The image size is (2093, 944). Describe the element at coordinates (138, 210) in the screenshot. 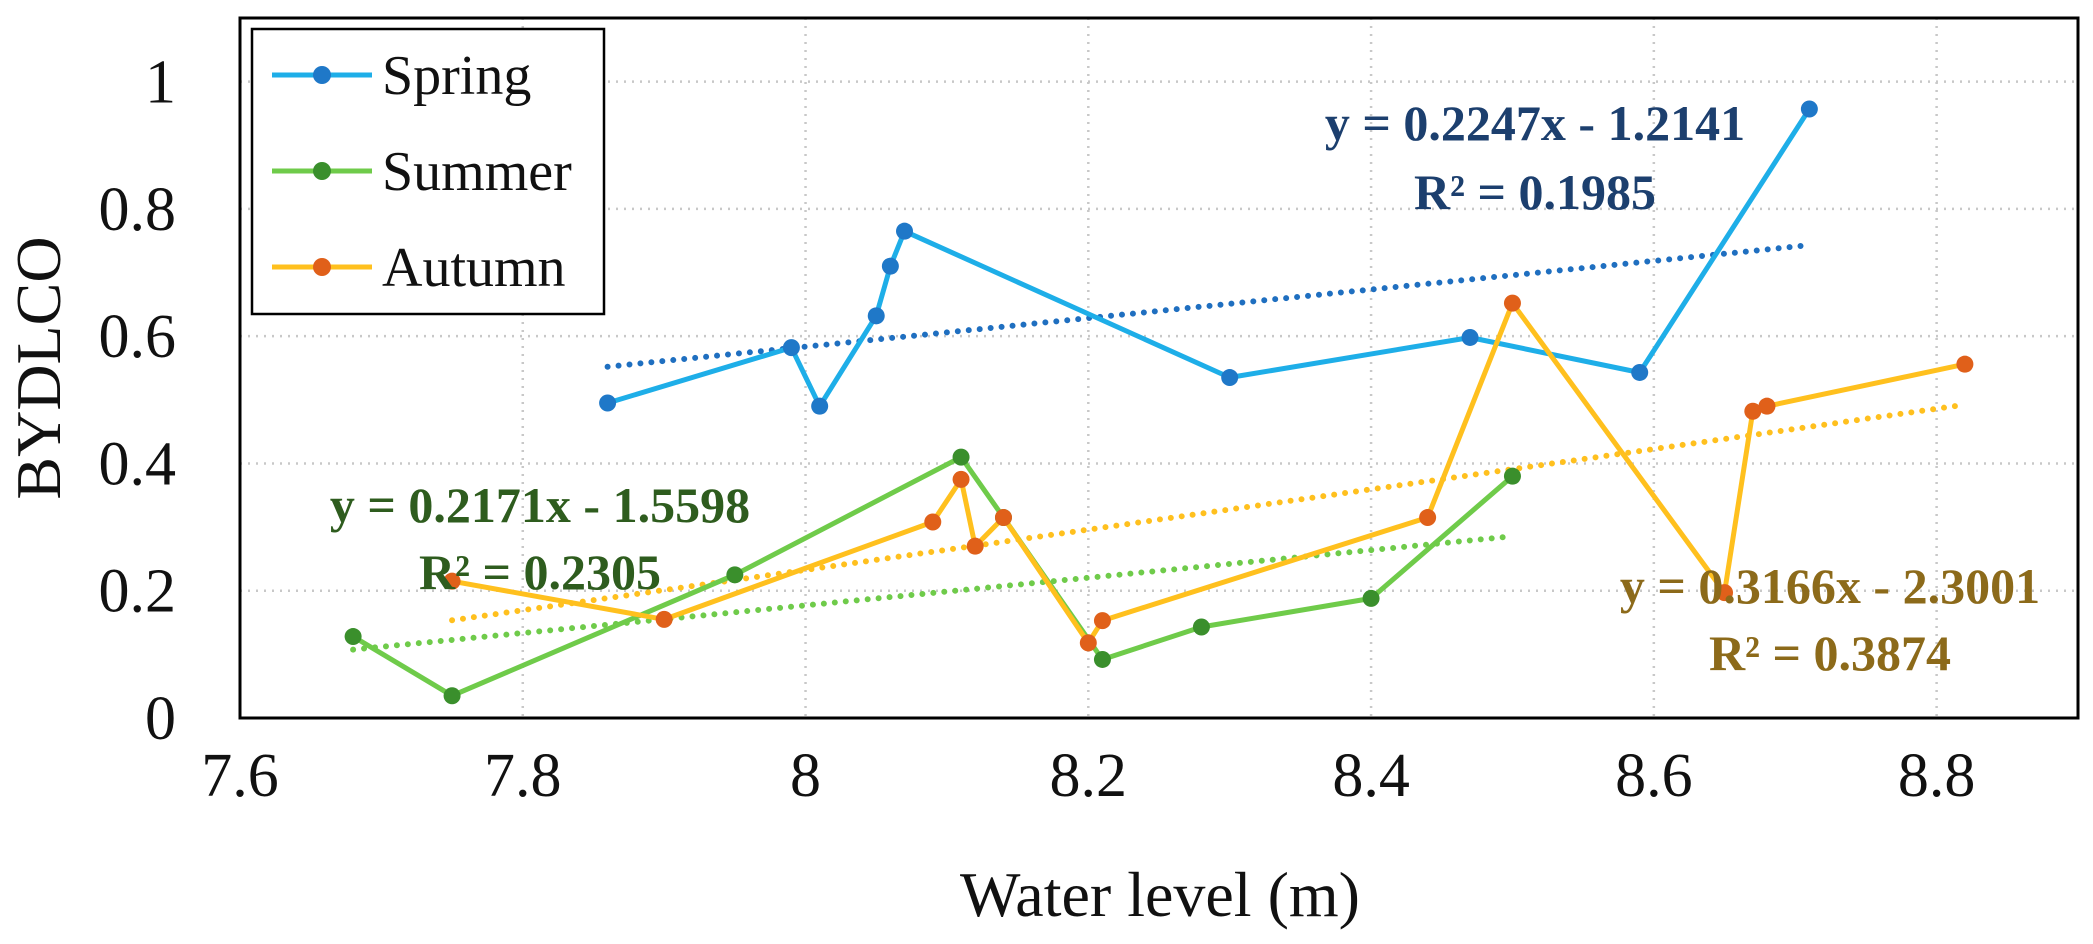

I see `y-tick-0-8: 0.8` at that location.